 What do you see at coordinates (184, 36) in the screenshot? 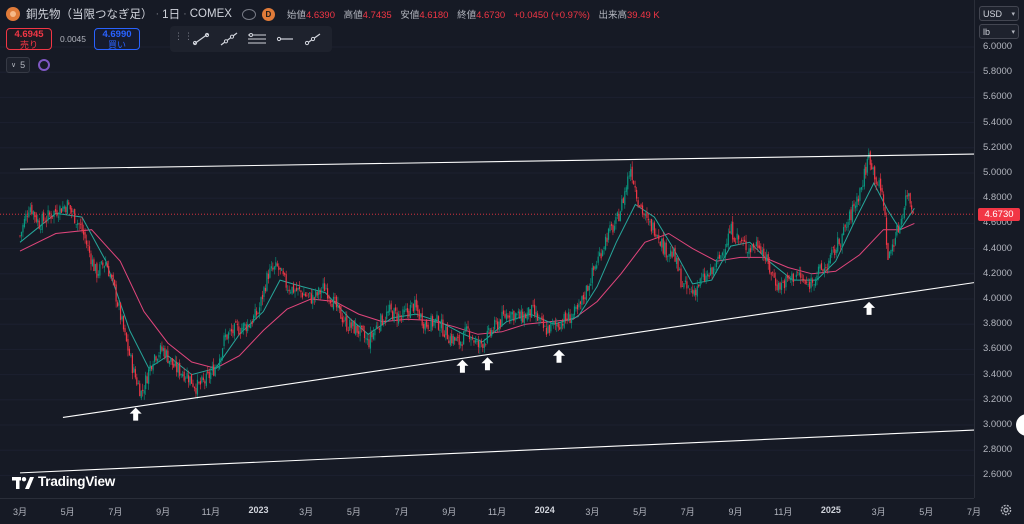
I see `drag-handle-icon: ⋮⋮` at bounding box center [184, 36].